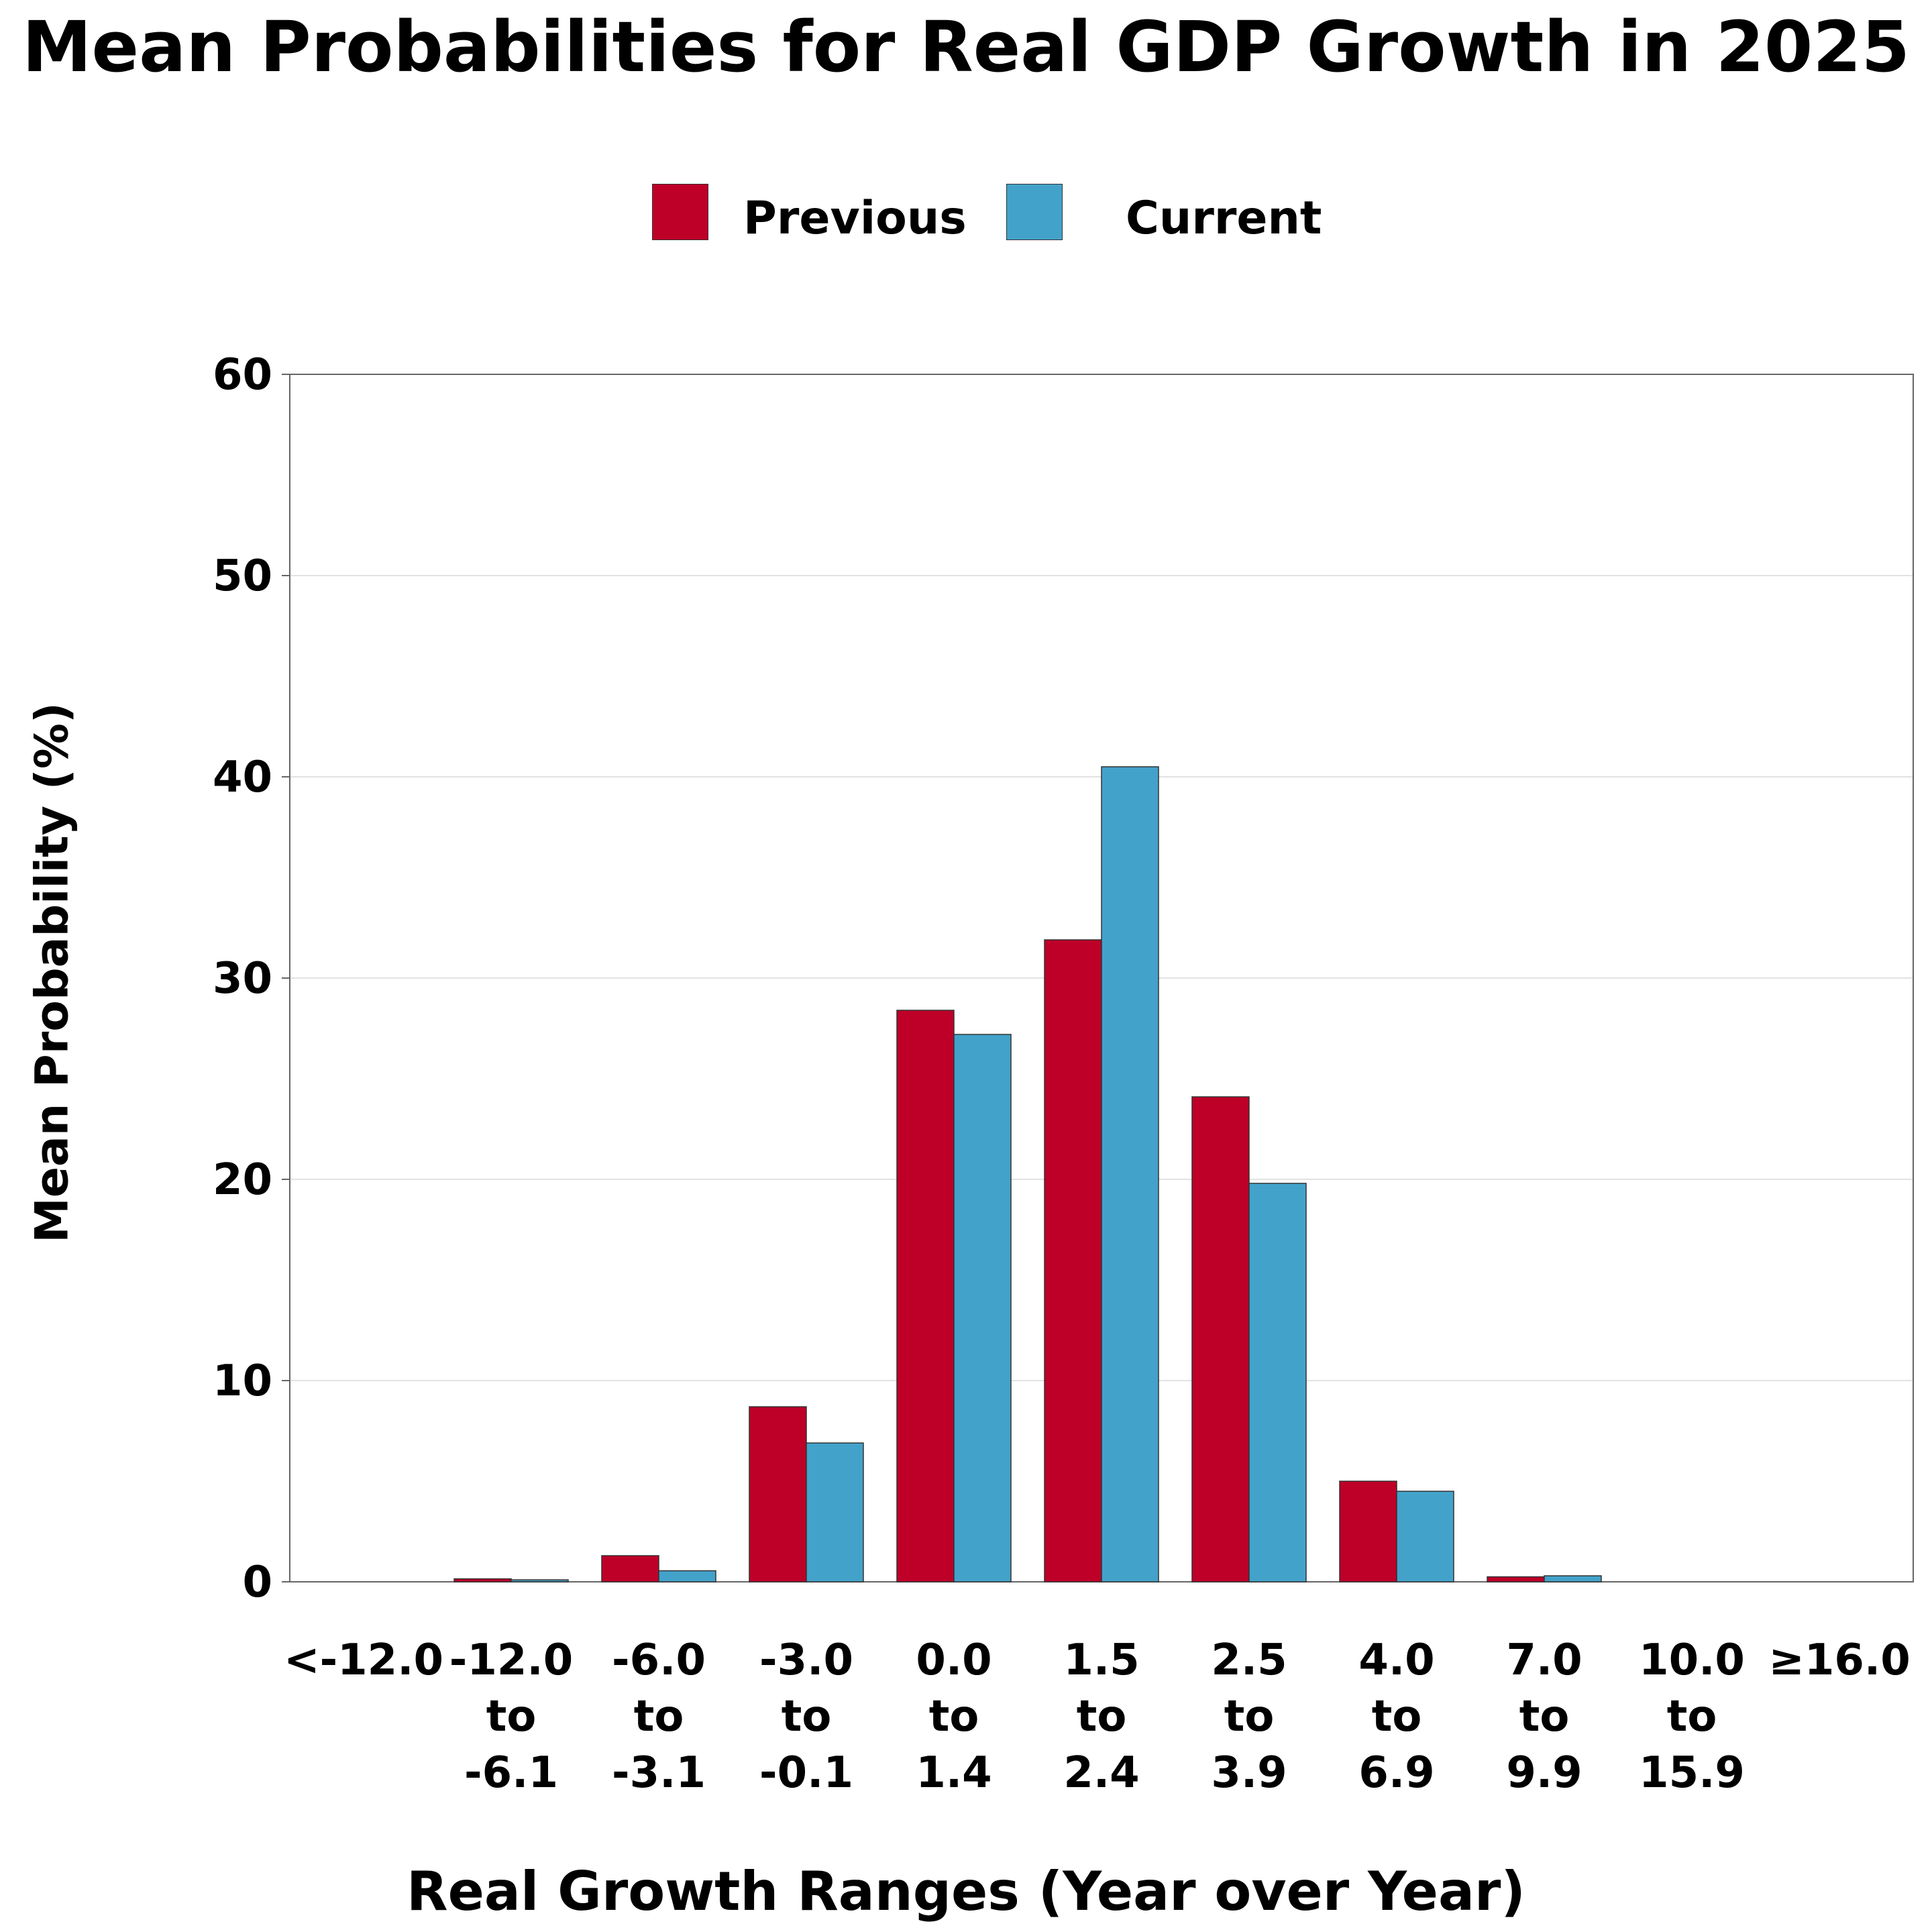 The width and height of the screenshot is (1932, 1932). Describe the element at coordinates (511, 1716) in the screenshot. I see `x-tick-label: -12.0 to -6.1` at that location.